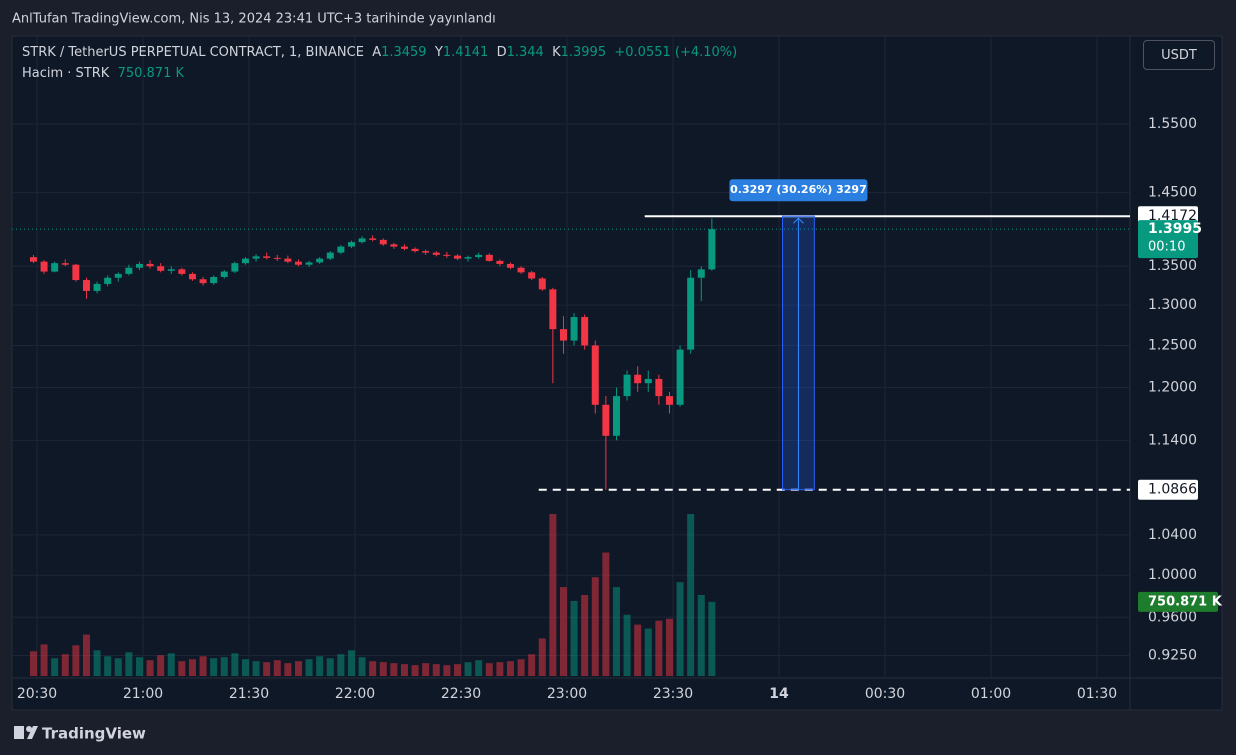  I want to click on countdown: 00:10, so click(1166, 247).